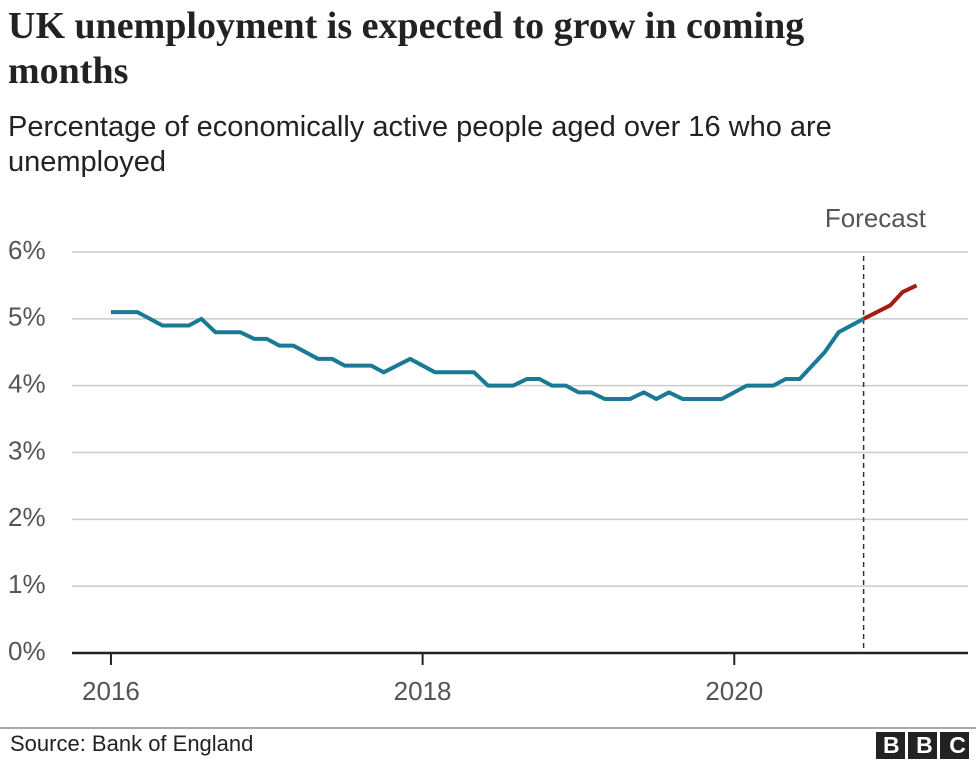 The image size is (976, 762). What do you see at coordinates (27, 250) in the screenshot?
I see `y-tick-label: 6%` at bounding box center [27, 250].